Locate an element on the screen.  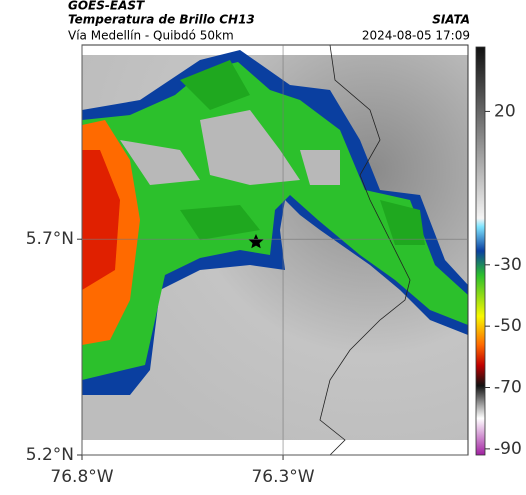
timestamp: 2024-08-05 17:09 is located at coordinates (416, 36).